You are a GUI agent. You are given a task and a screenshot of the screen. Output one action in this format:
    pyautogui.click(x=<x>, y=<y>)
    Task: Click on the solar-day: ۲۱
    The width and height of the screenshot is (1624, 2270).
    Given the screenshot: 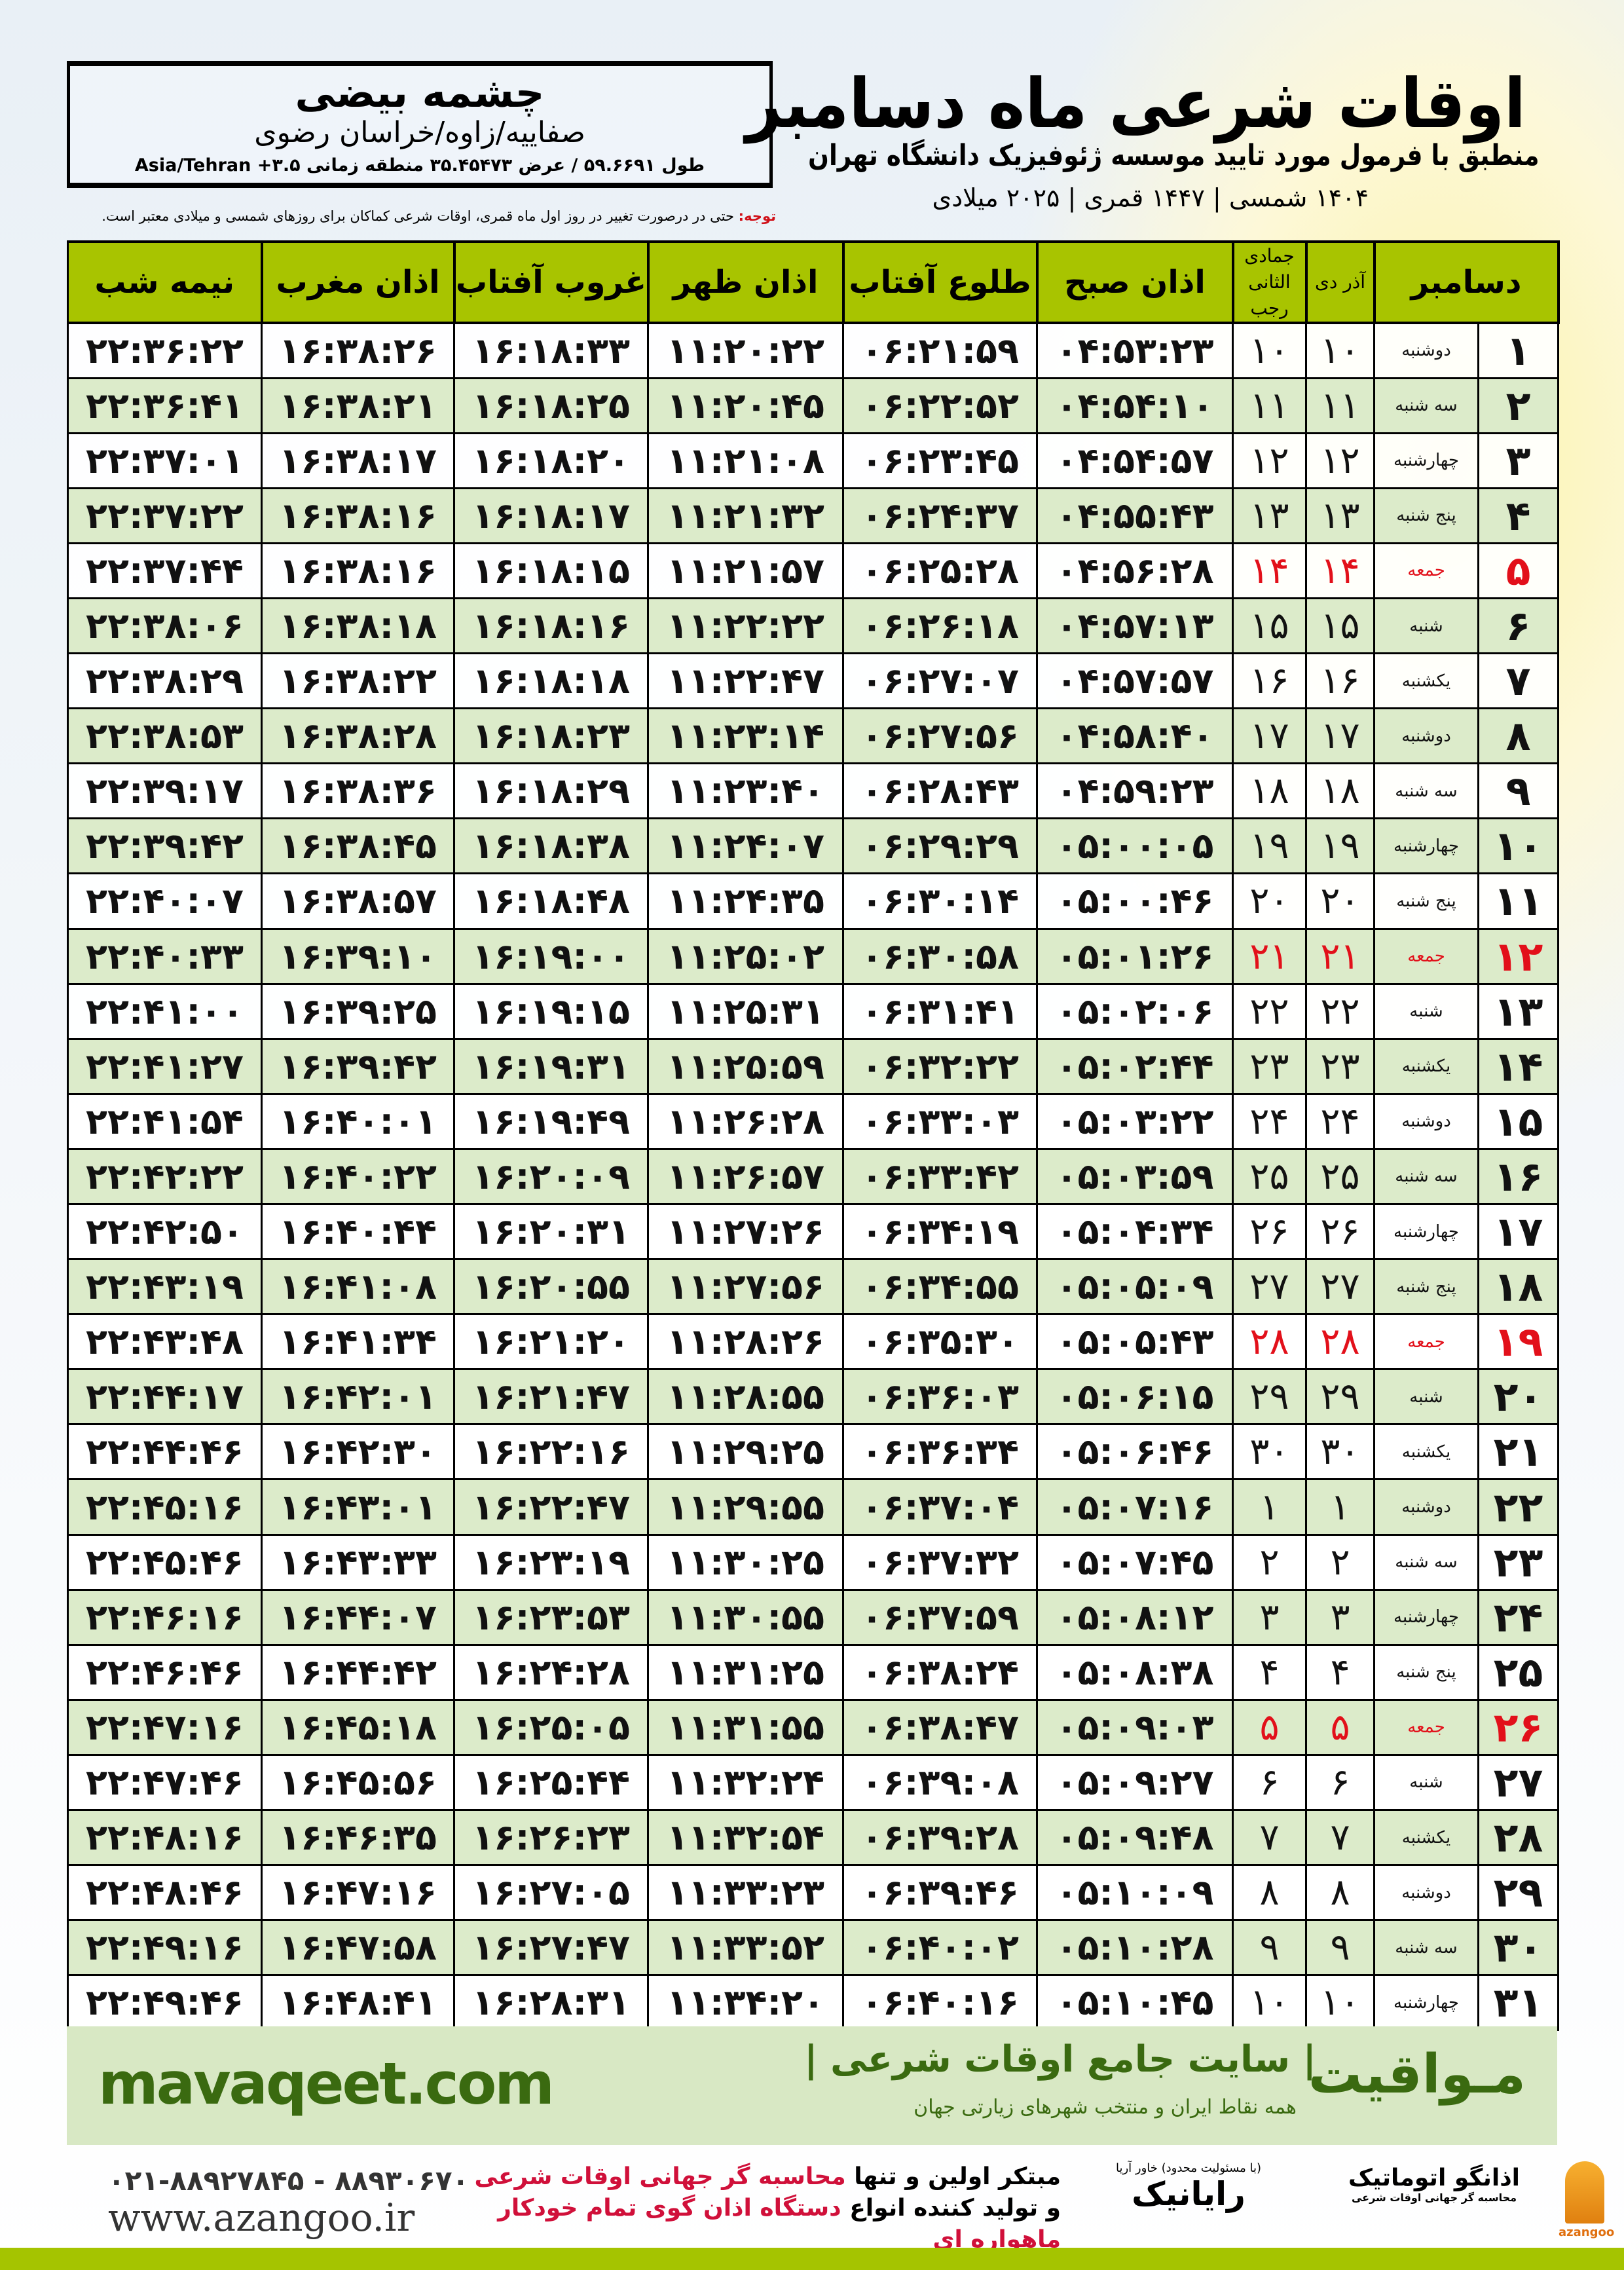 What is the action you would take?
    pyautogui.click(x=1340, y=956)
    